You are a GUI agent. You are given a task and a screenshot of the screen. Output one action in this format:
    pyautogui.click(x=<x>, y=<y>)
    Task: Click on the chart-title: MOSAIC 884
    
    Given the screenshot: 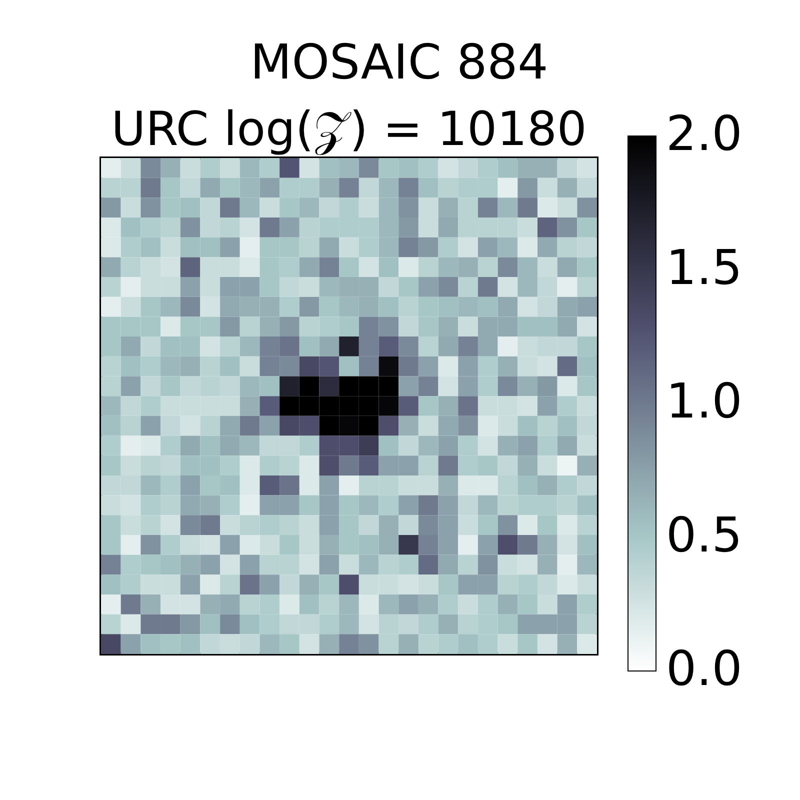 What is the action you would take?
    pyautogui.click(x=399, y=62)
    